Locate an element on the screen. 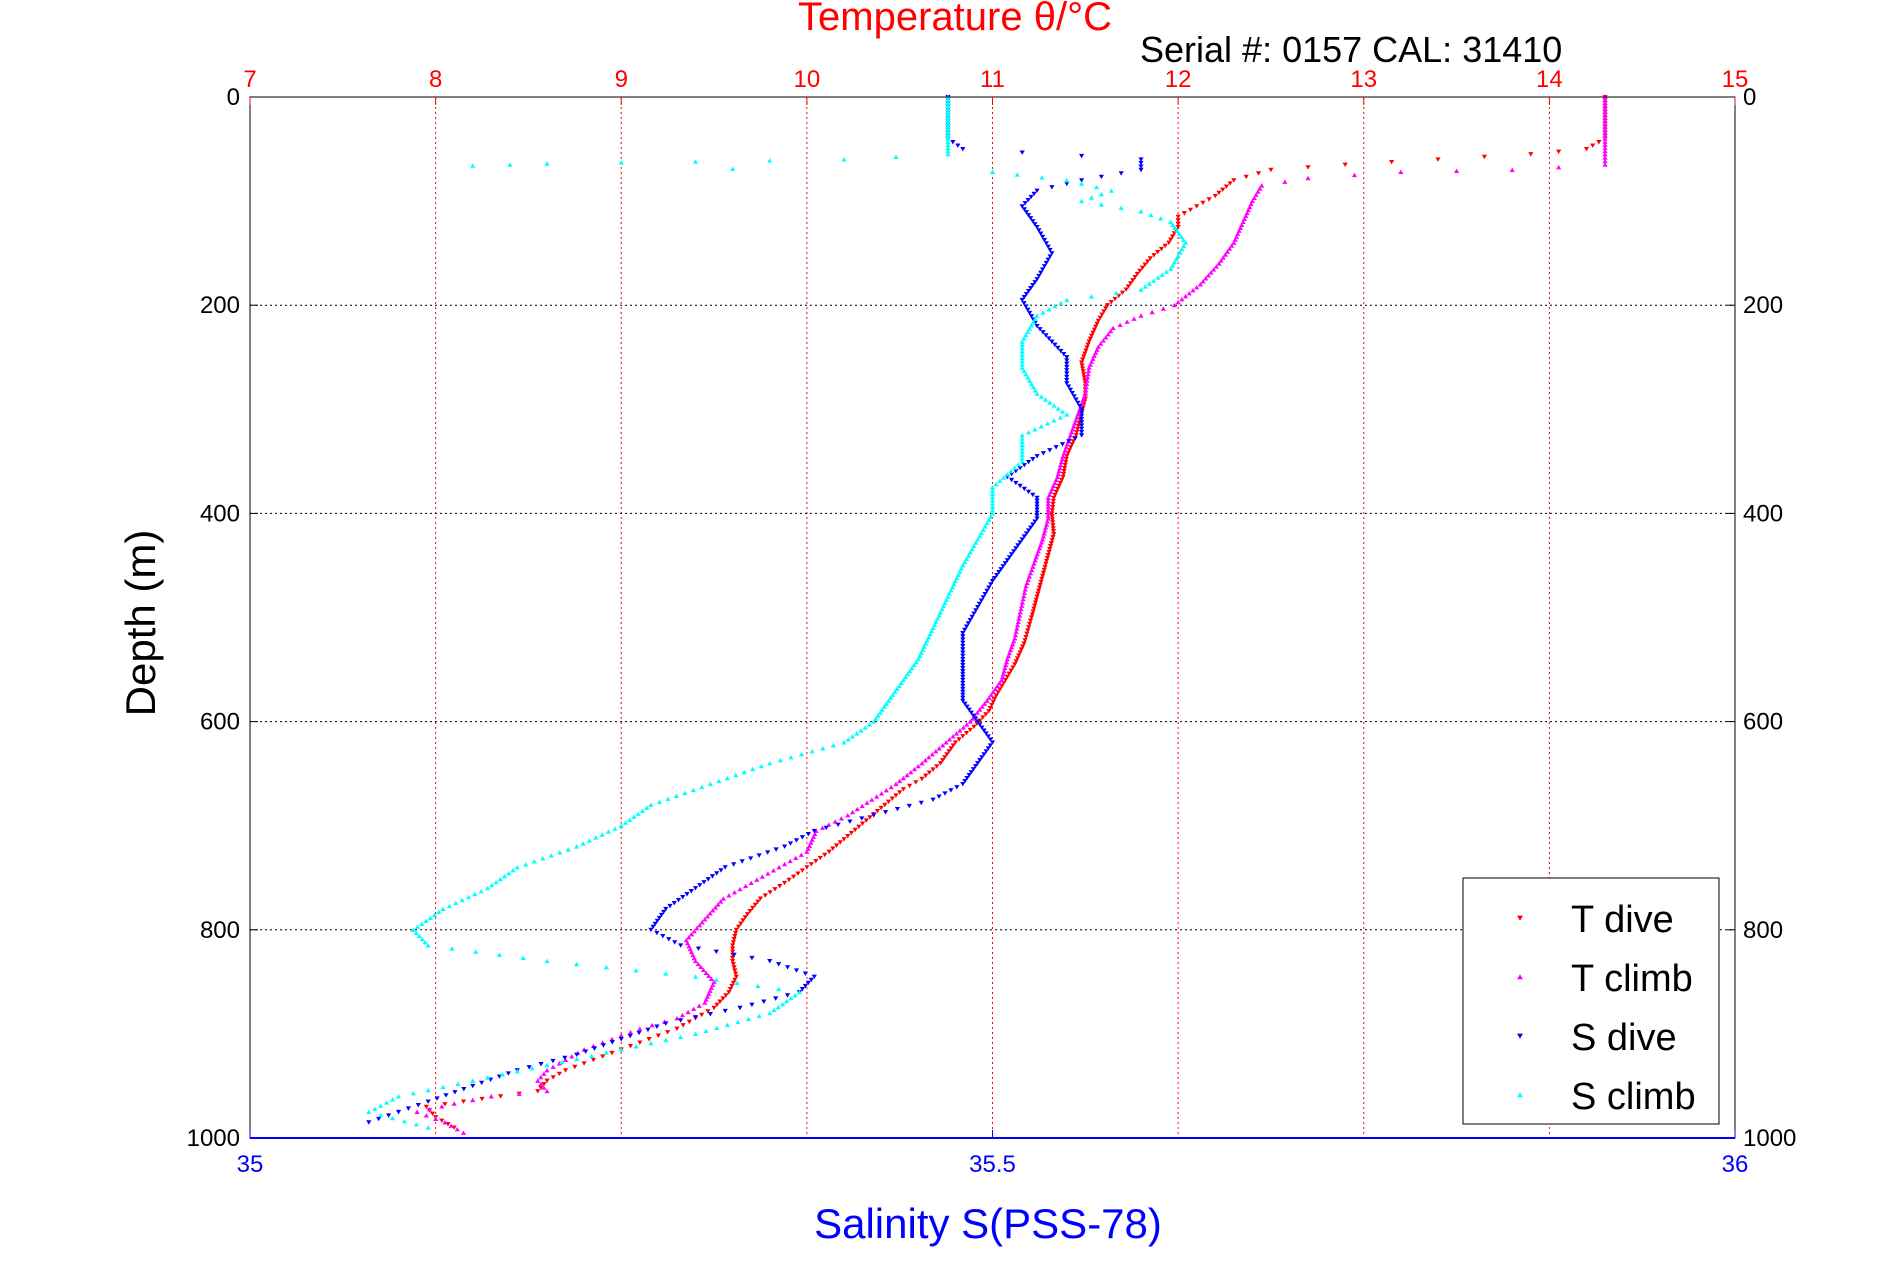 The height and width of the screenshot is (1262, 1891). top-tick-label: 12 is located at coordinates (1178, 79).